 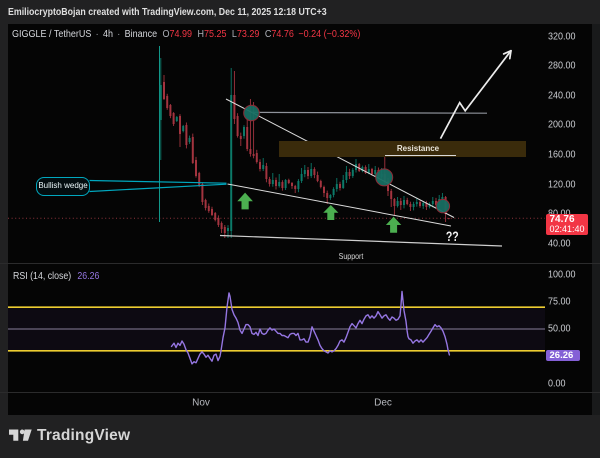 What do you see at coordinates (300, 263) in the screenshot?
I see `pane-separator-price-rsi` at bounding box center [300, 263].